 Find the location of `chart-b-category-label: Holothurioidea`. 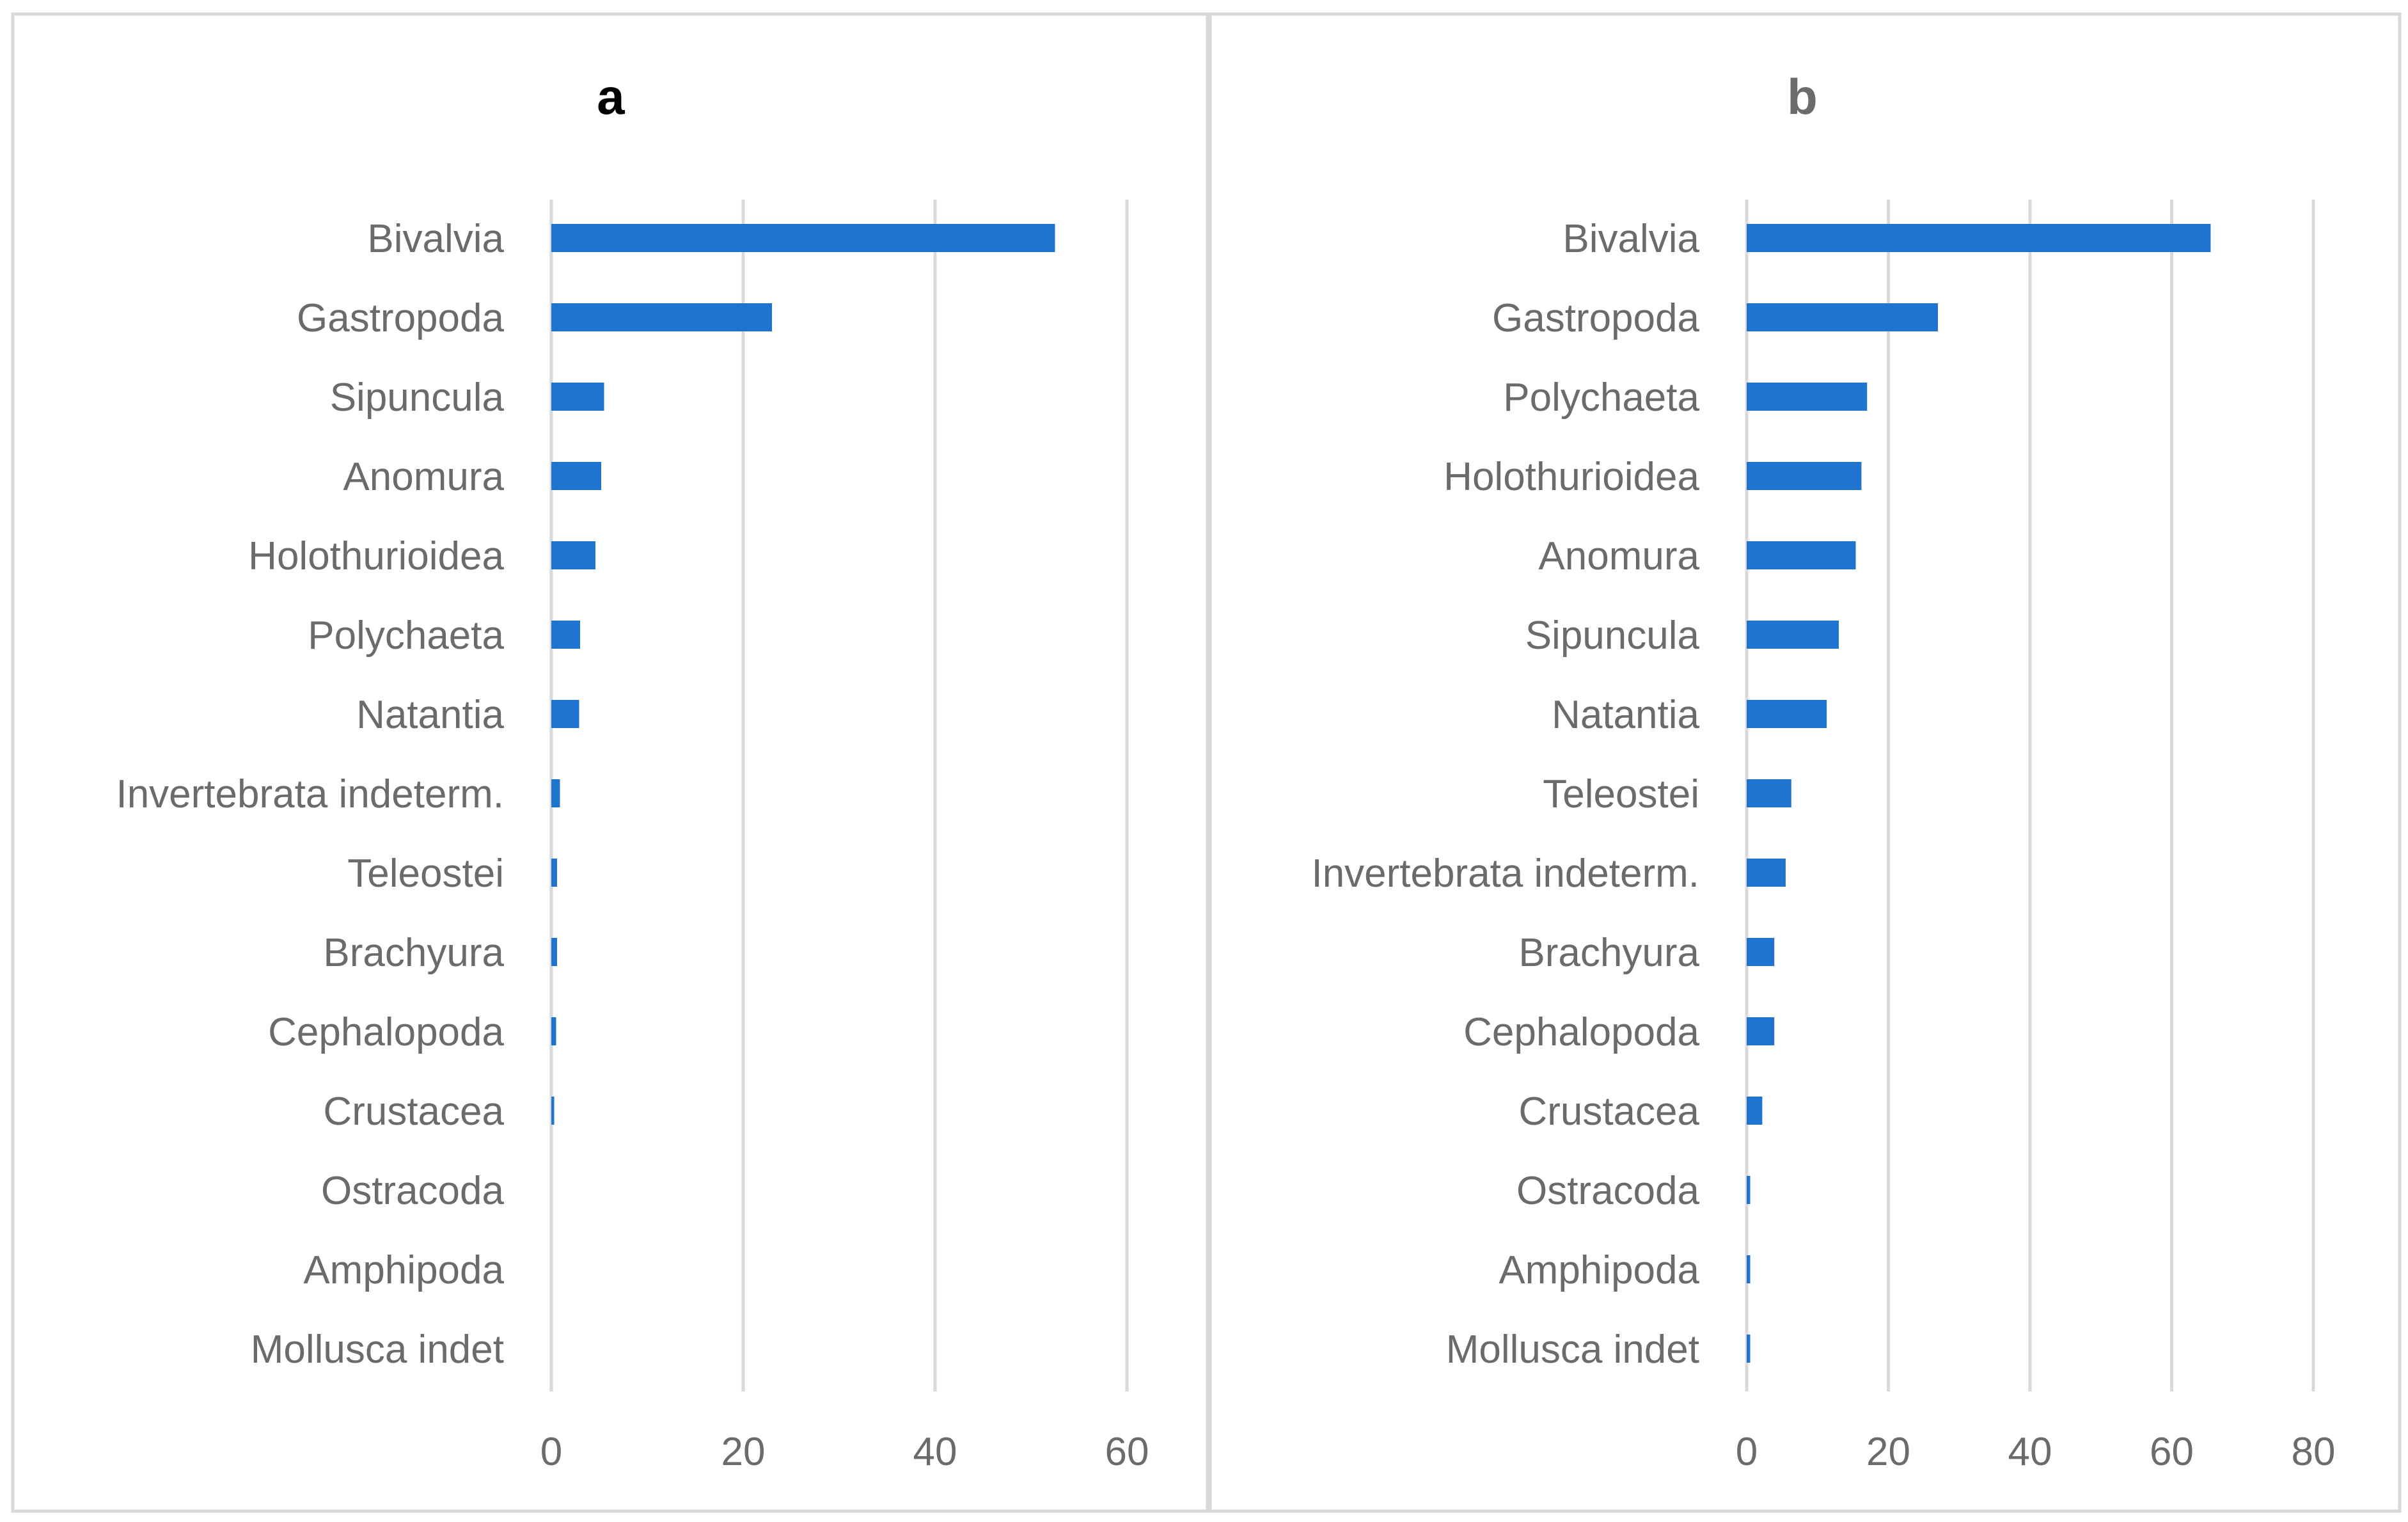

chart-b-category-label: Holothurioidea is located at coordinates (1572, 477).